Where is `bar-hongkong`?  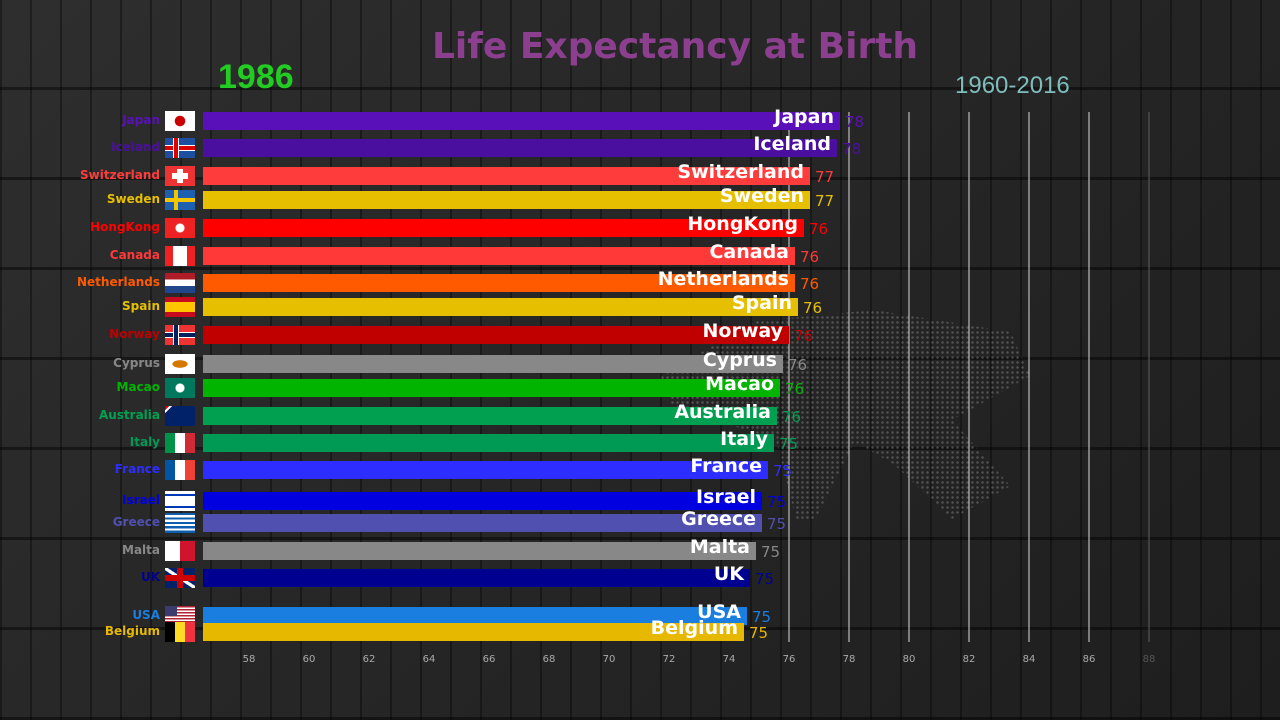
bar-hongkong is located at coordinates (503, 228).